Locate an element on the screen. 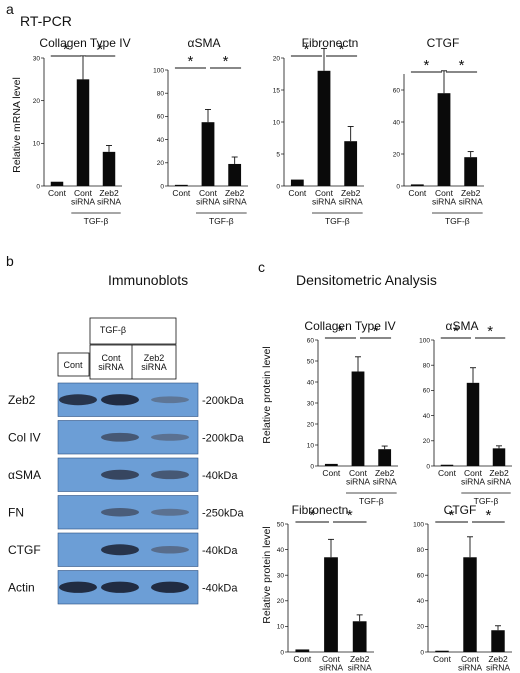 The width and height of the screenshot is (520, 673). protein-label: Col IV is located at coordinates (24, 437).